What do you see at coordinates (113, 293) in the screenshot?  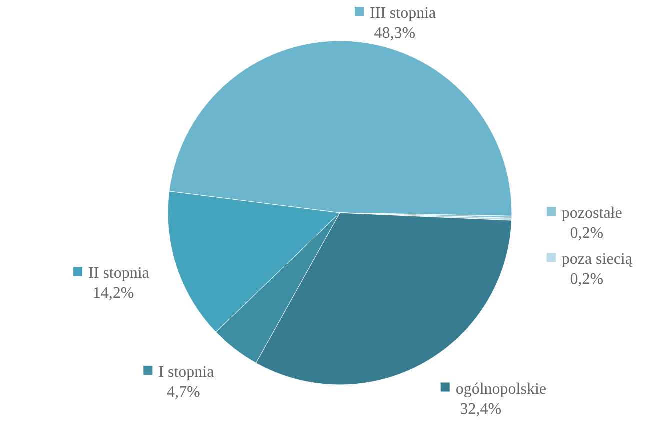 I see `data-label: 14,2%` at bounding box center [113, 293].